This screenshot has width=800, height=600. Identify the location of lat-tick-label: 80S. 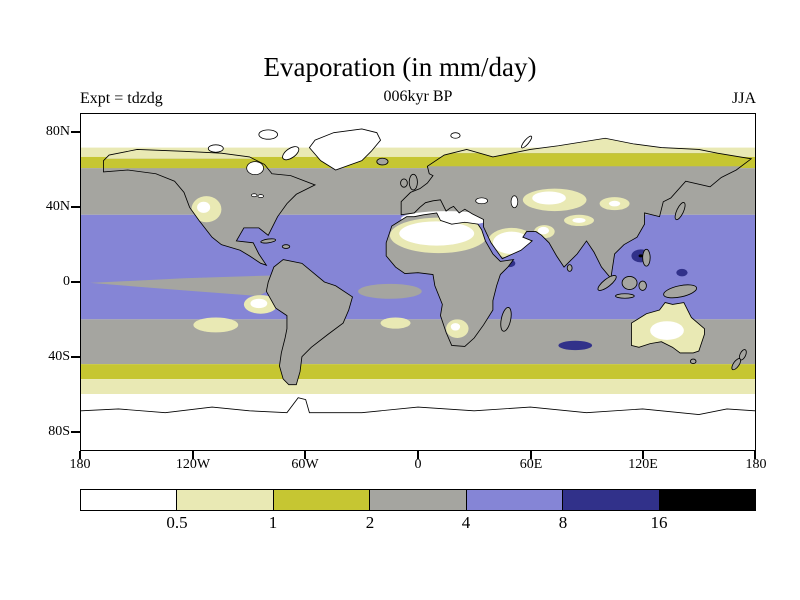
(59, 431).